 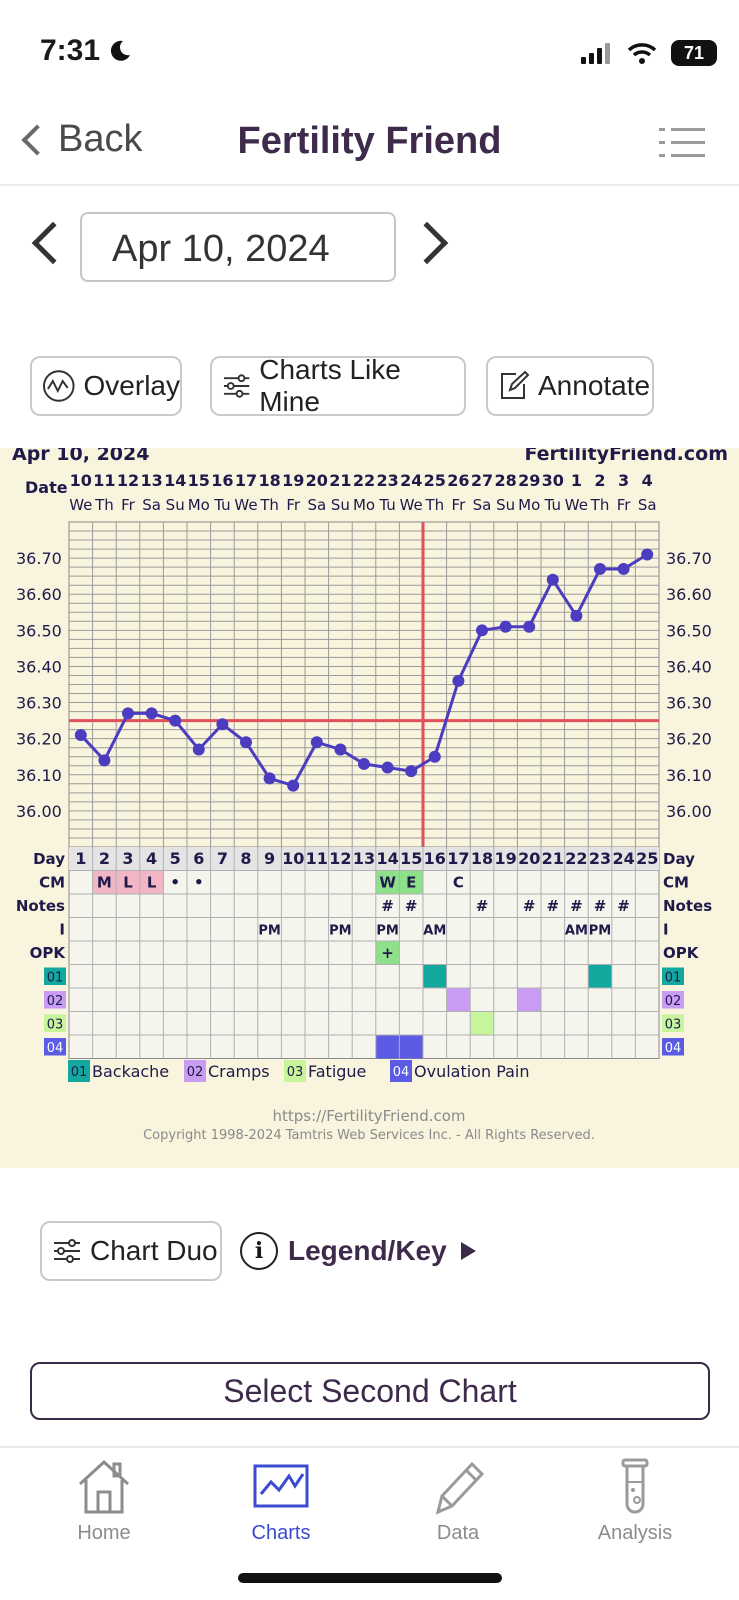 I want to click on tab-label: Analysis, so click(x=635, y=1533).